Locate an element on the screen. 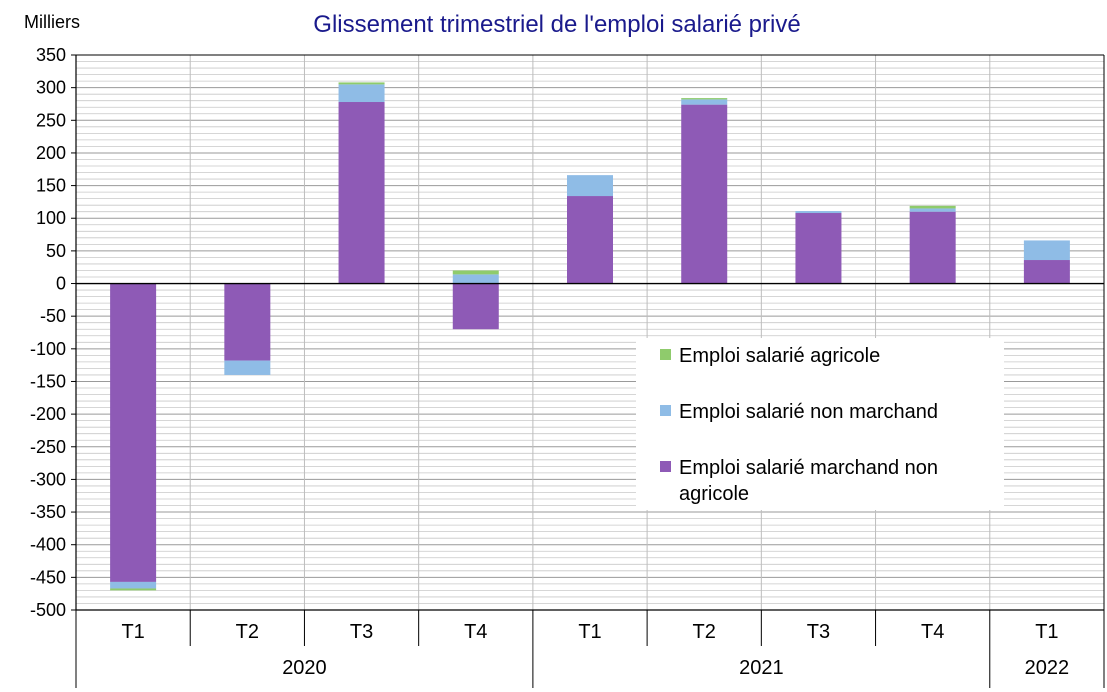 This screenshot has height=692, width=1107. y-tick-label: -200 is located at coordinates (48, 414).